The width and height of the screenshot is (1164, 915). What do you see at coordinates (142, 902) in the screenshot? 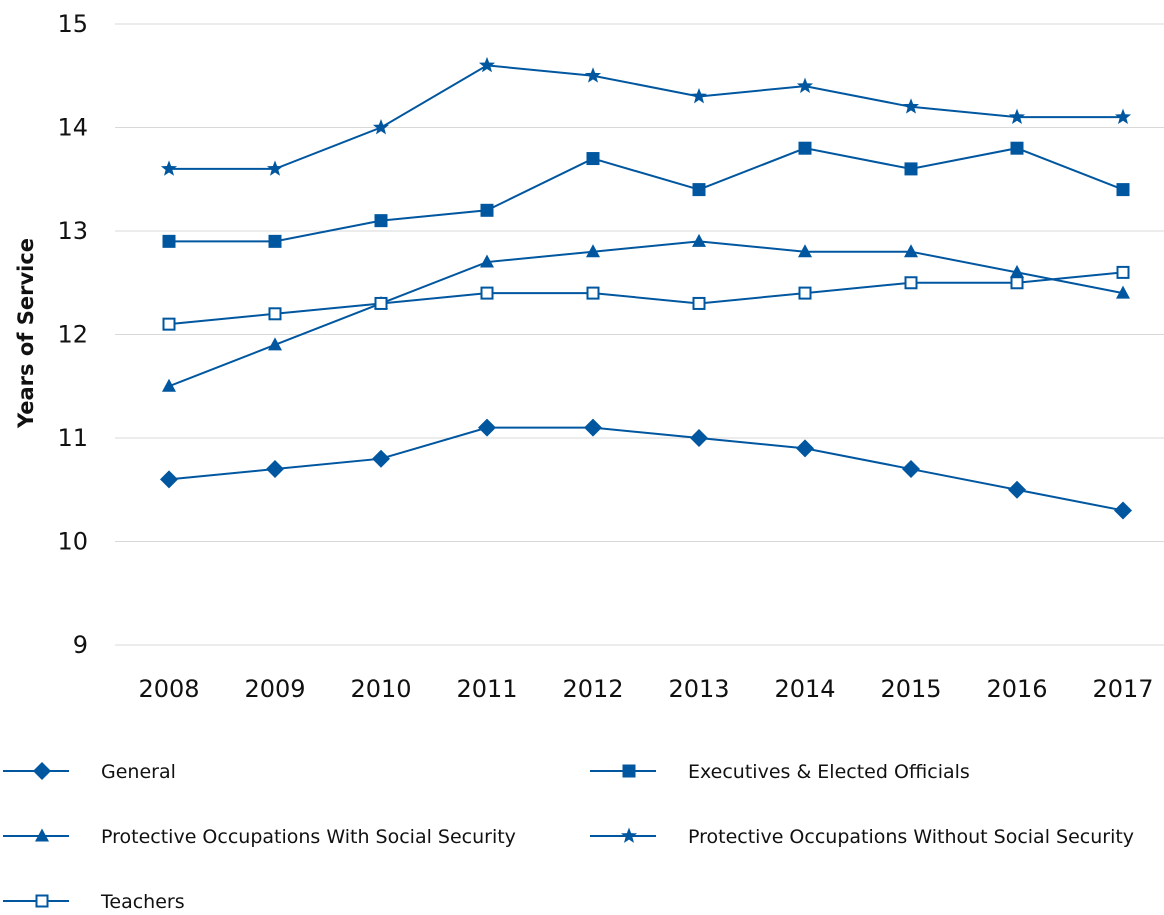
I see `legend-label: Teachers` at bounding box center [142, 902].